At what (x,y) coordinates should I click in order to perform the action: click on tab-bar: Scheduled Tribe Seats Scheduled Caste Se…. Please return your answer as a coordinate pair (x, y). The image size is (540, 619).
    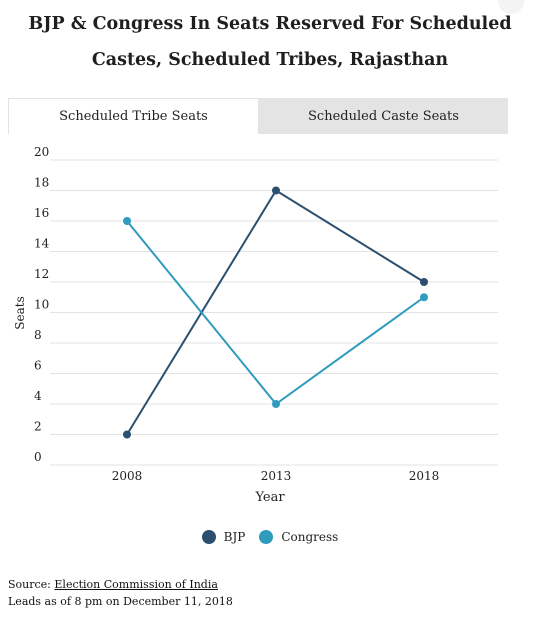
    Looking at the image, I should click on (258, 116).